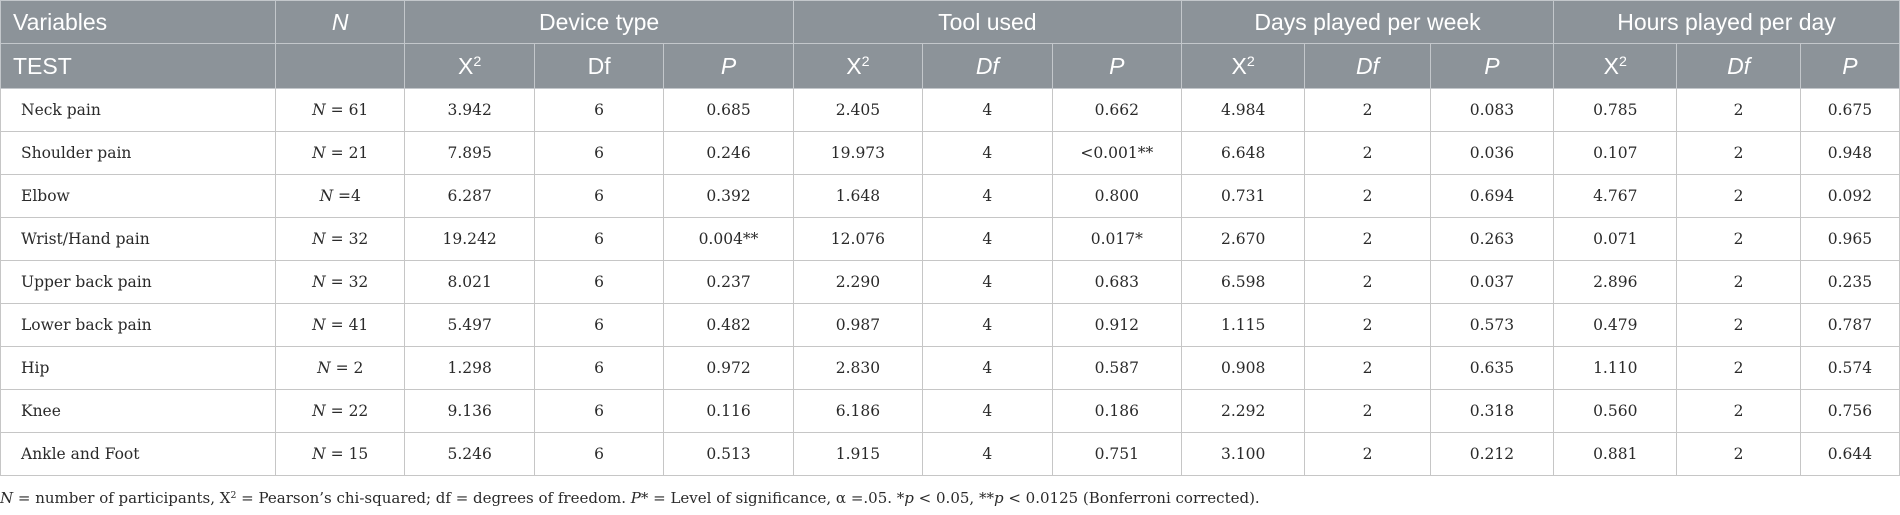 The image size is (1900, 515). What do you see at coordinates (469, 153) in the screenshot?
I see `cell-chi-device: 7.895` at bounding box center [469, 153].